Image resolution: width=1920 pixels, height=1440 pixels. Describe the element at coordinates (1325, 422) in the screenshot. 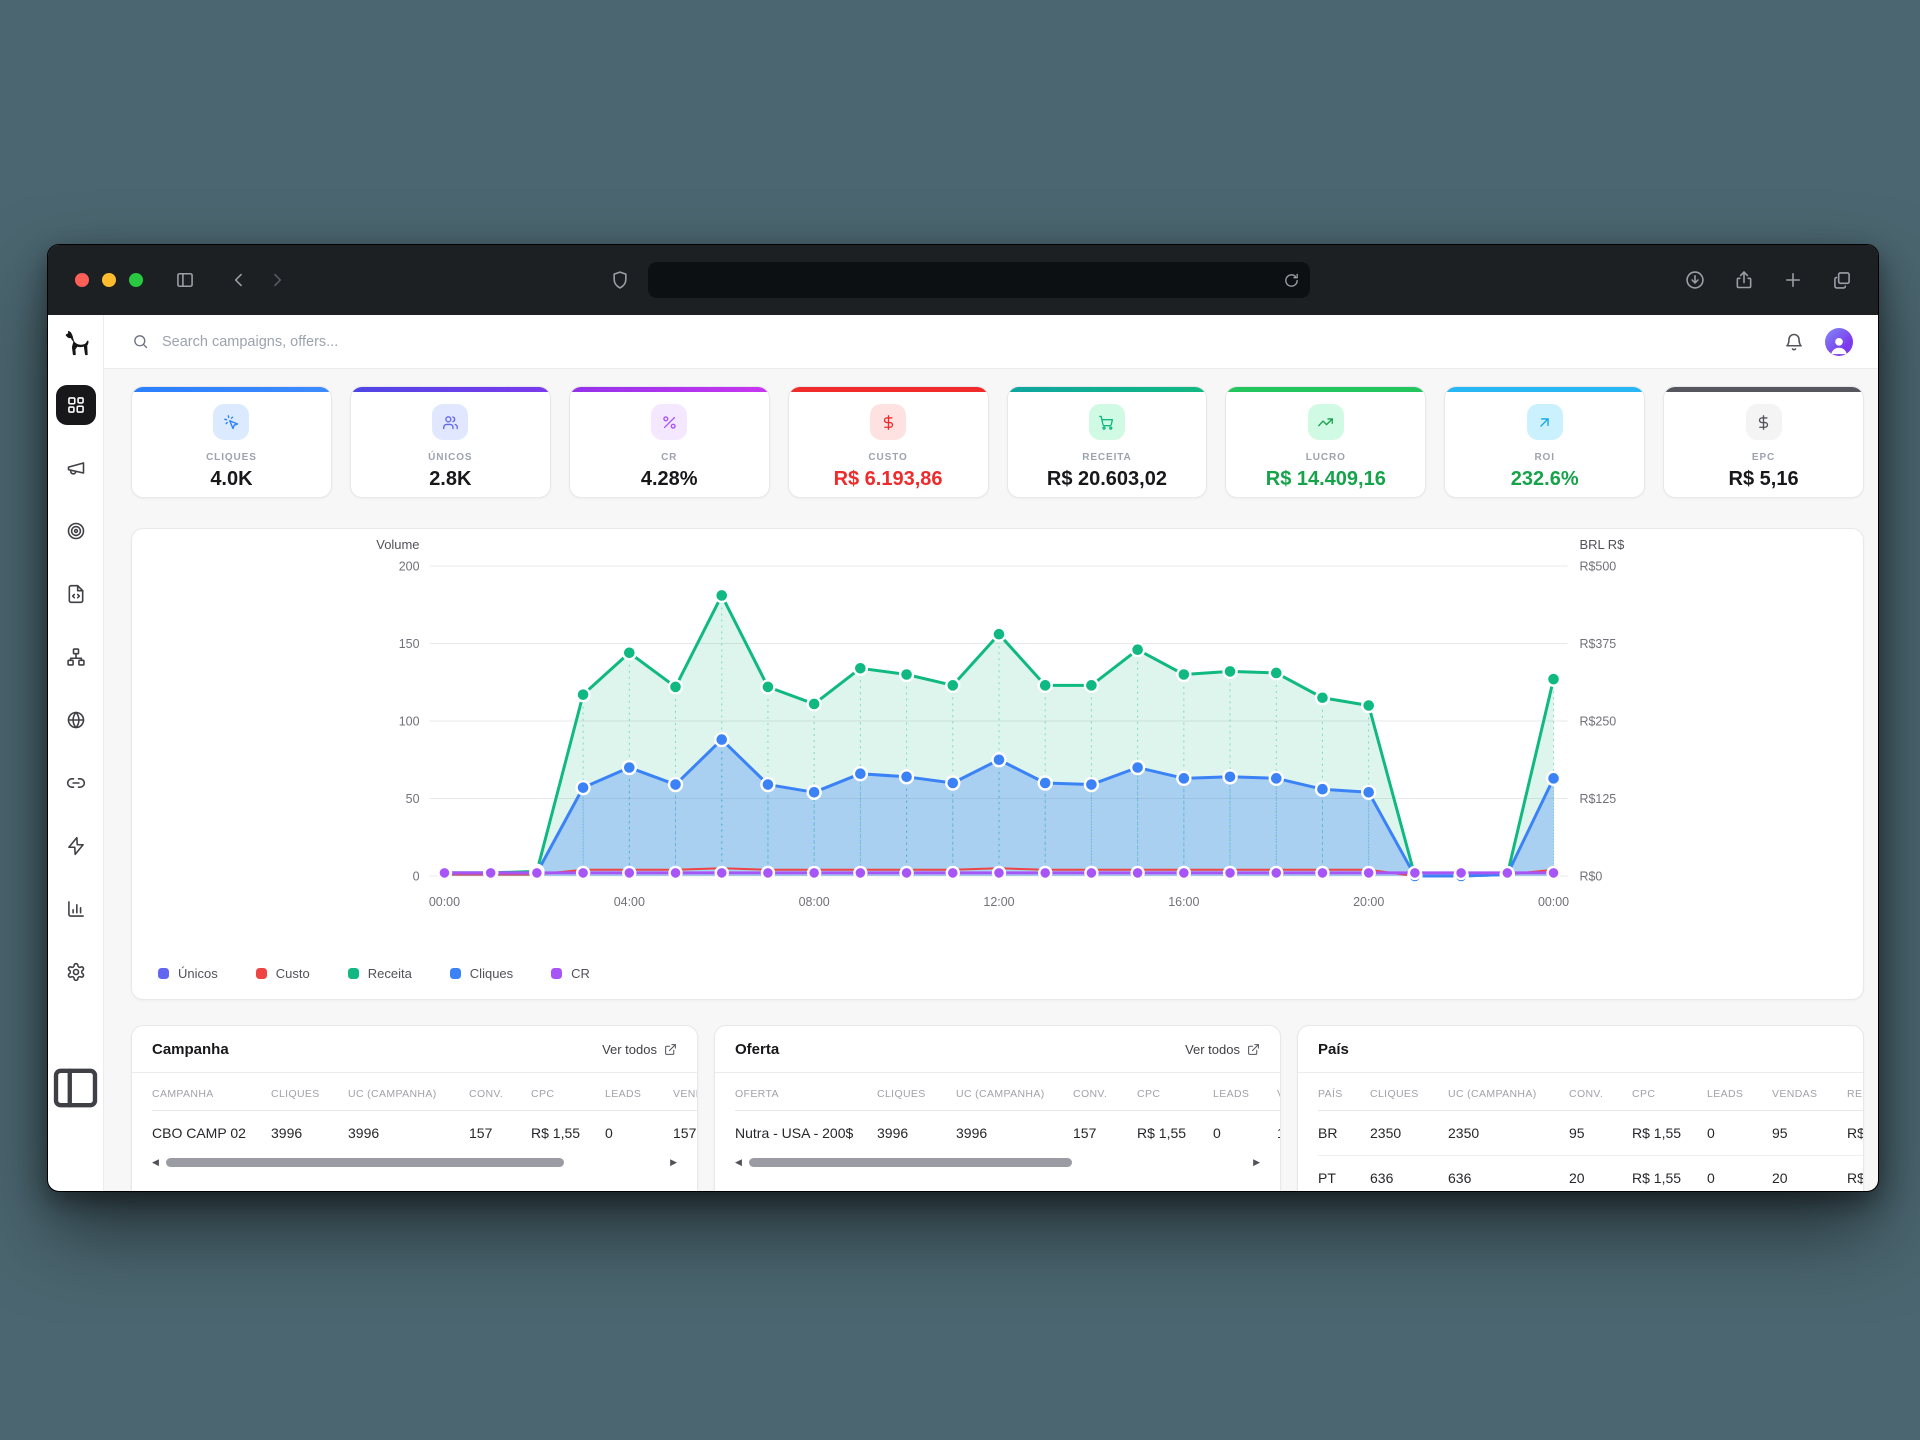

I see `trending-up-icon` at that location.